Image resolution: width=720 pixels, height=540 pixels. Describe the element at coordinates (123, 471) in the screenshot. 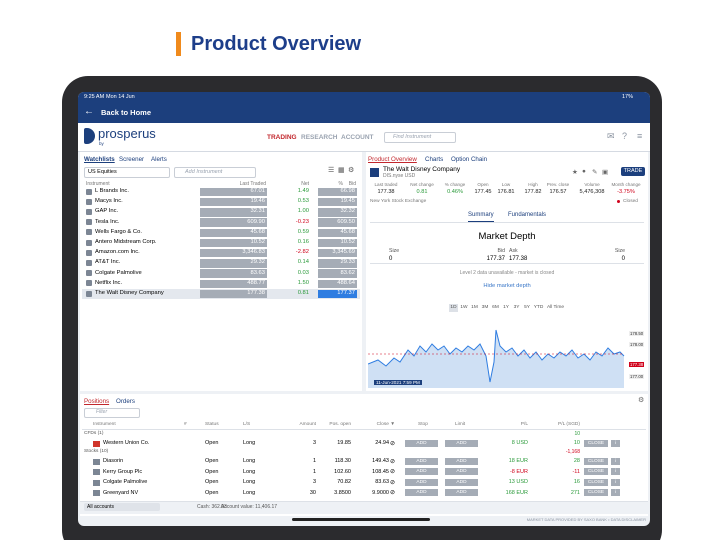

I see `instrument-name: Kerry Group Plc` at that location.